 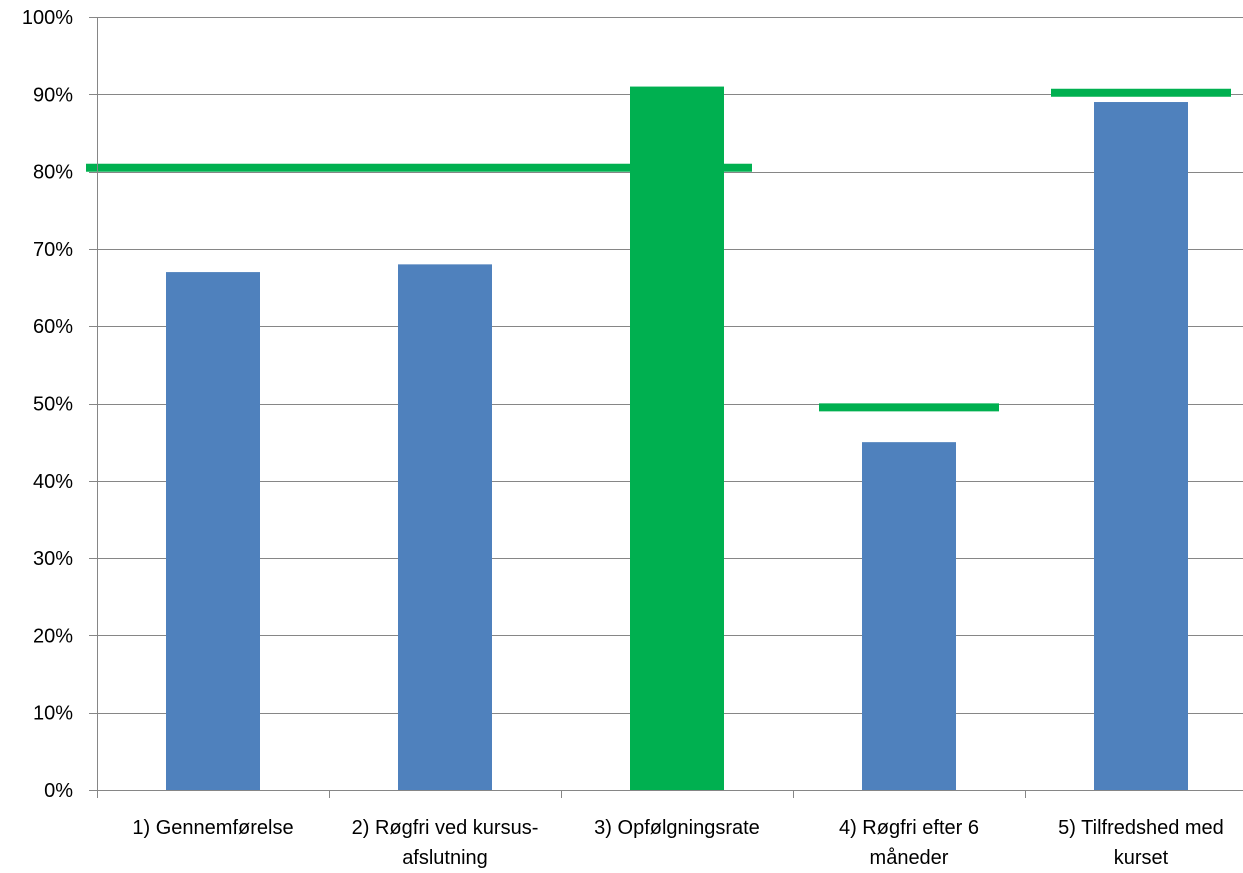 I want to click on y-tick-label: 0%, so click(x=58, y=791).